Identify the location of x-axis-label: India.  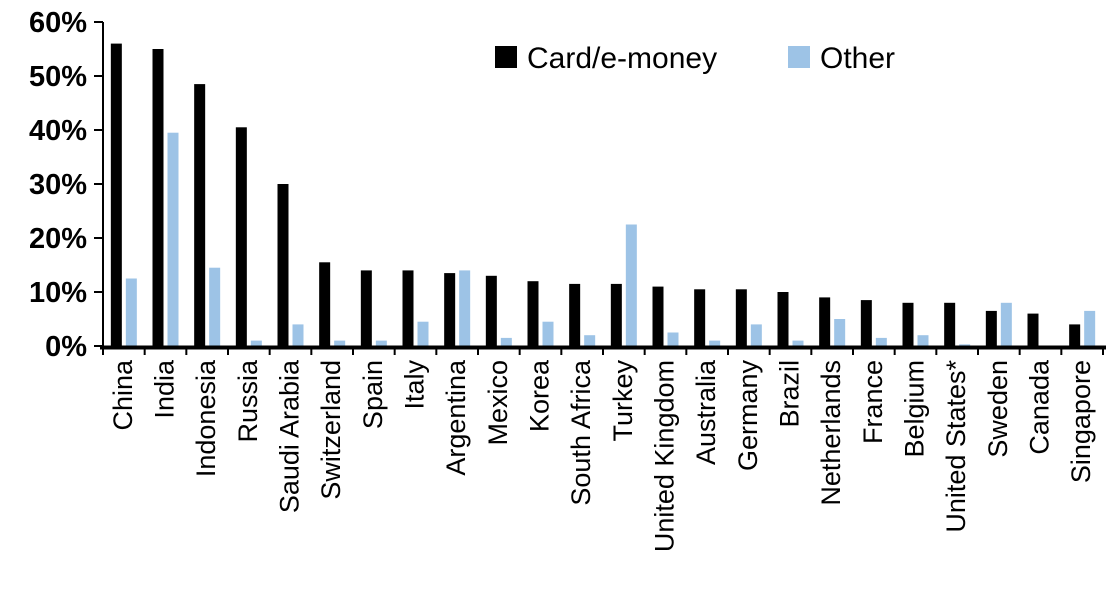
(165, 389).